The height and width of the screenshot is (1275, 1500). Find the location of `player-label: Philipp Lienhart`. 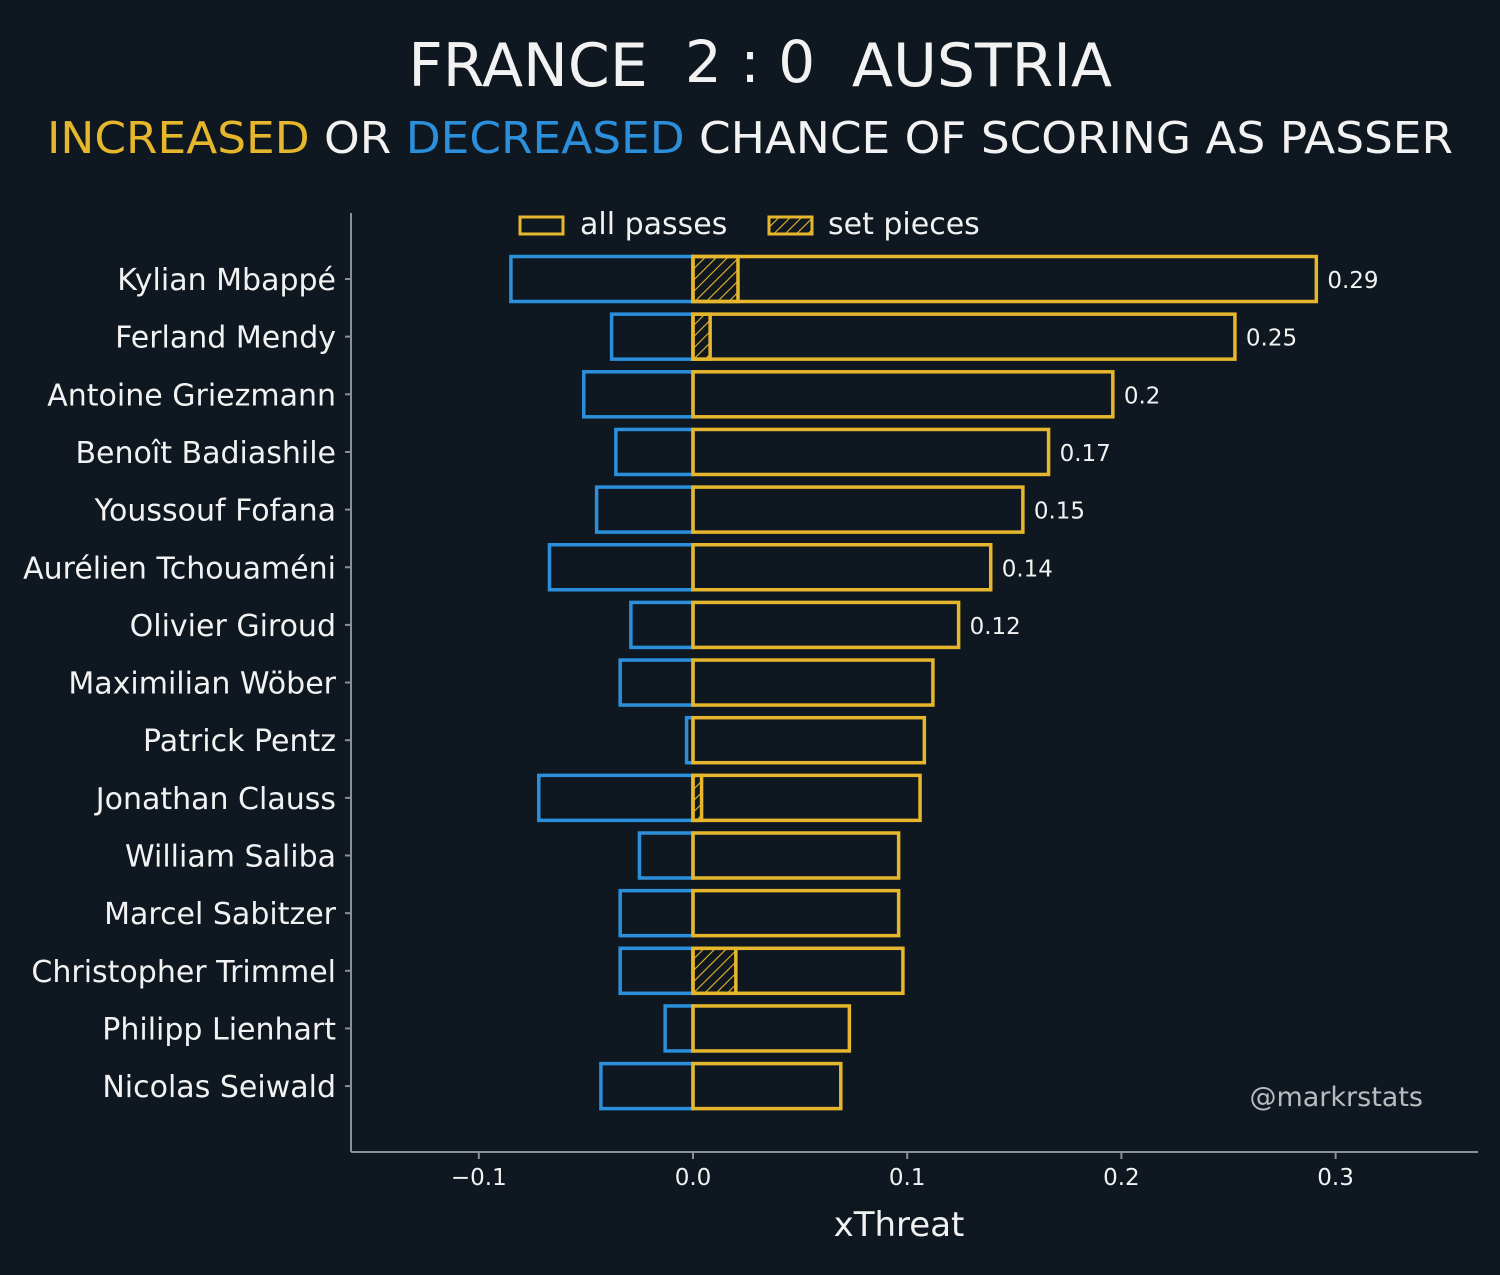

player-label: Philipp Lienhart is located at coordinates (219, 1029).